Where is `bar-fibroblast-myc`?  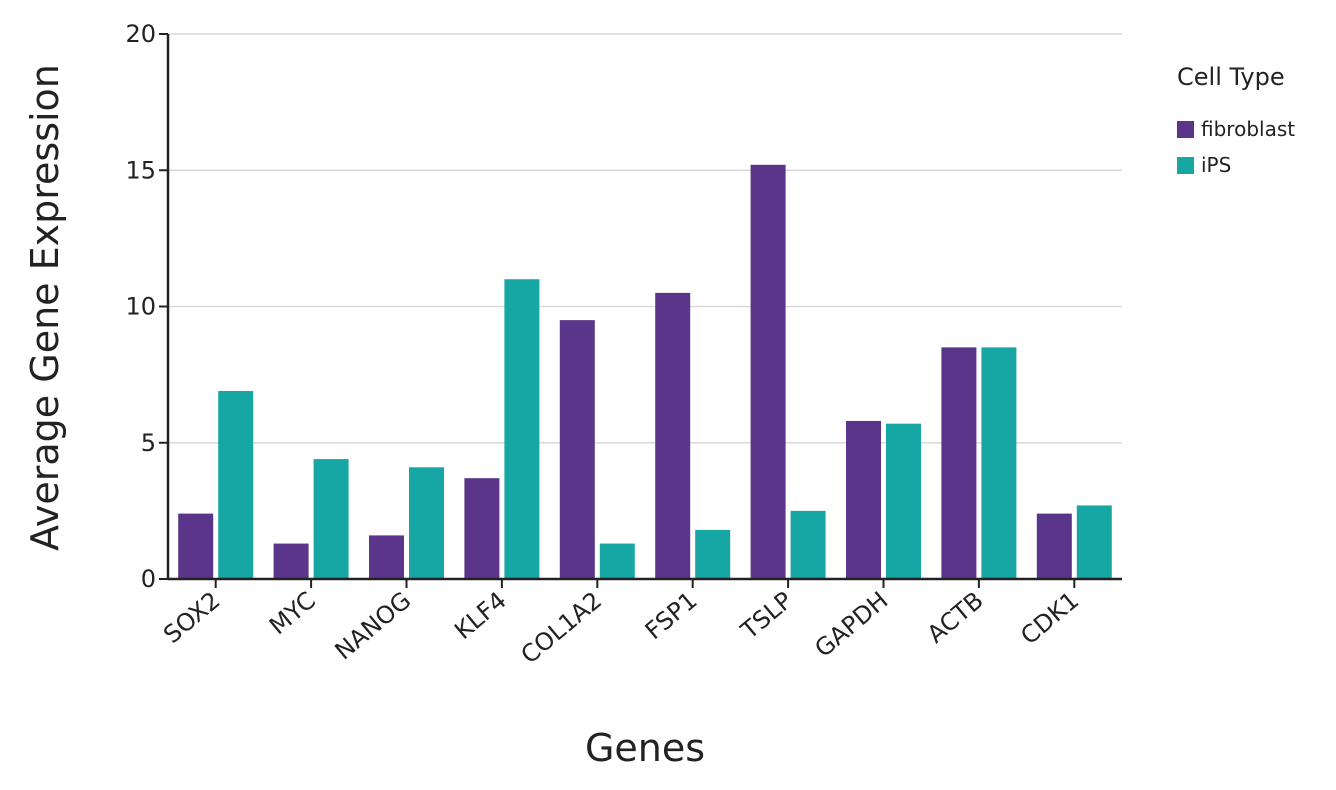
bar-fibroblast-myc is located at coordinates (291, 561).